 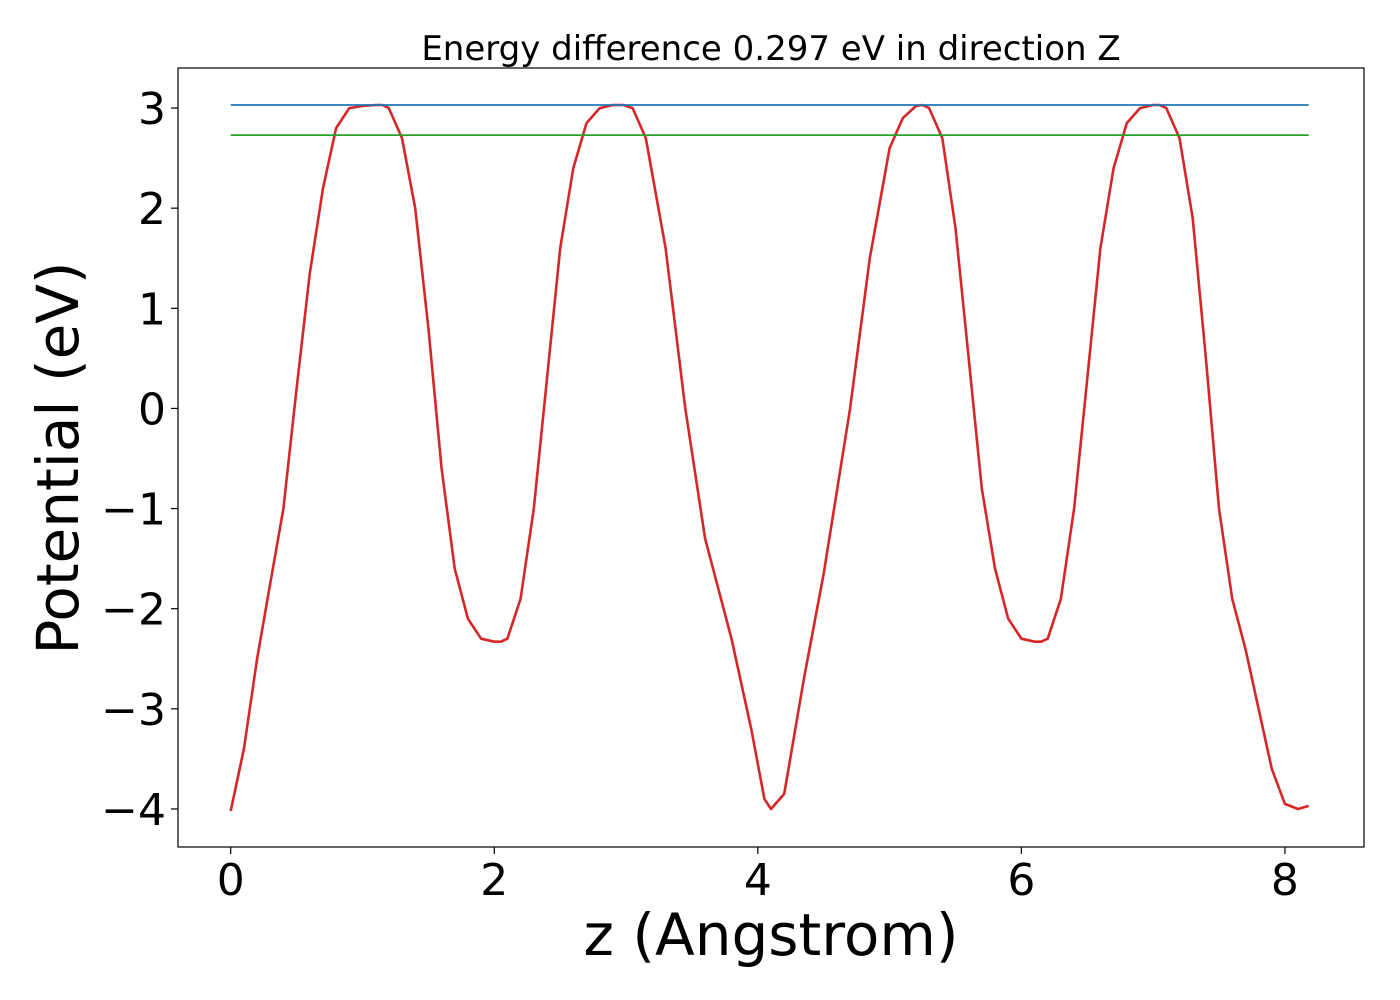 What do you see at coordinates (152, 309) in the screenshot?
I see `y-tick-label: 1` at bounding box center [152, 309].